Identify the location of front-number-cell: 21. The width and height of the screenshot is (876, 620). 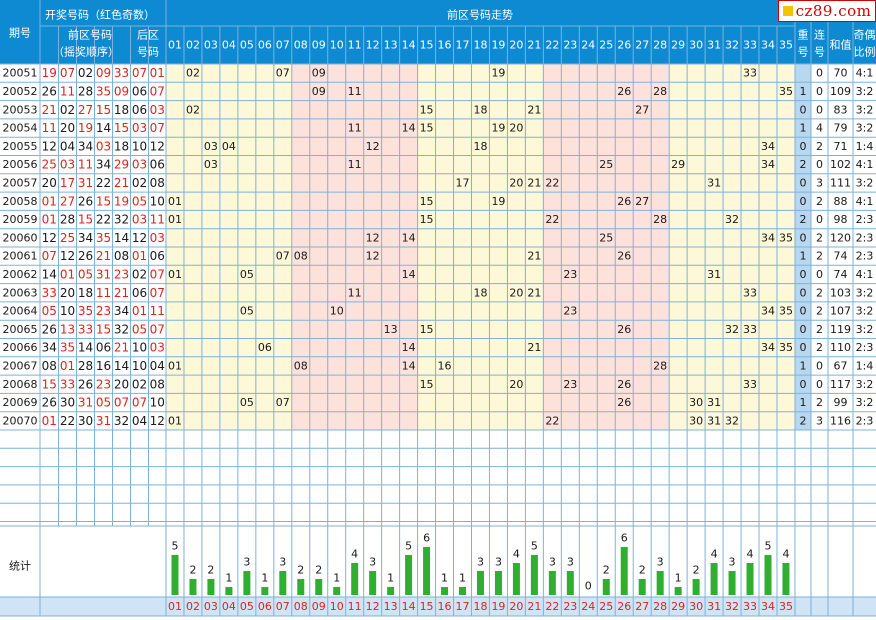
(49, 110).